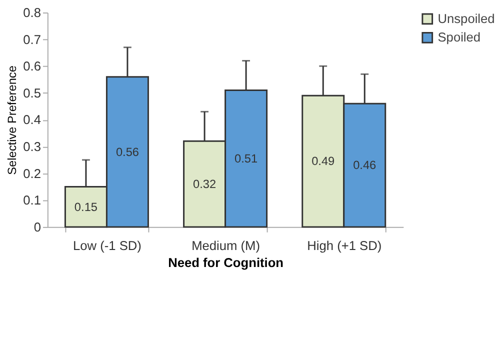 Image resolution: width=500 pixels, height=362 pixels. Describe the element at coordinates (107, 246) in the screenshot. I see `x-tick-label: Low (-1 SD)` at that location.